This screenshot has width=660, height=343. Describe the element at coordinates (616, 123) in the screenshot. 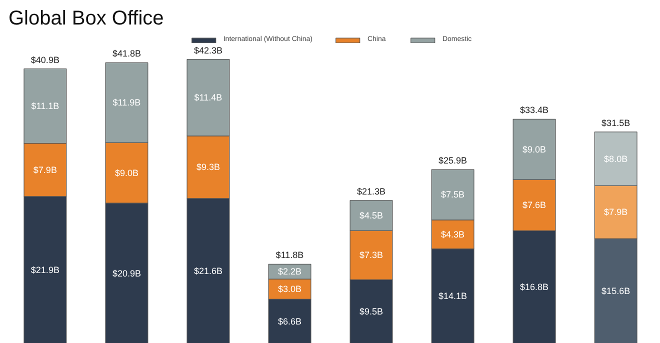

I see `total-label: $31.5B` at that location.